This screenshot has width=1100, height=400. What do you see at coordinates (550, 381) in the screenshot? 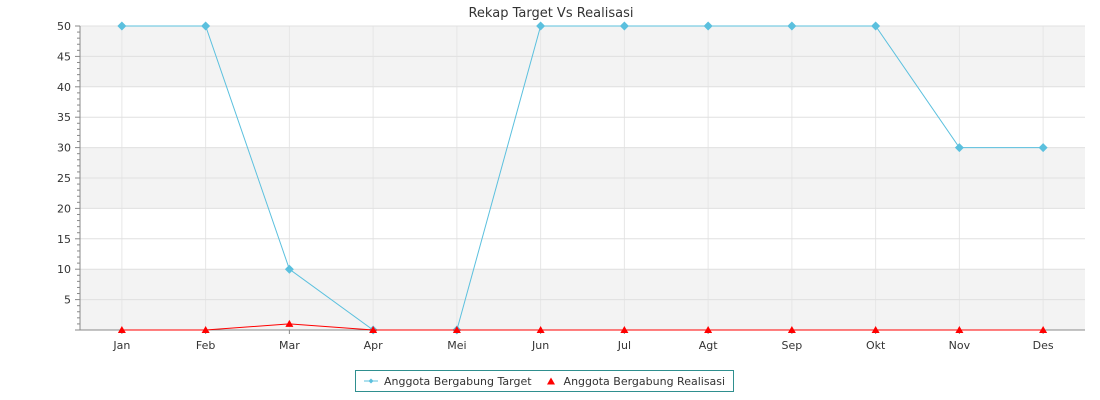
I see `legend-realisasi-swatch-icon` at bounding box center [550, 381].